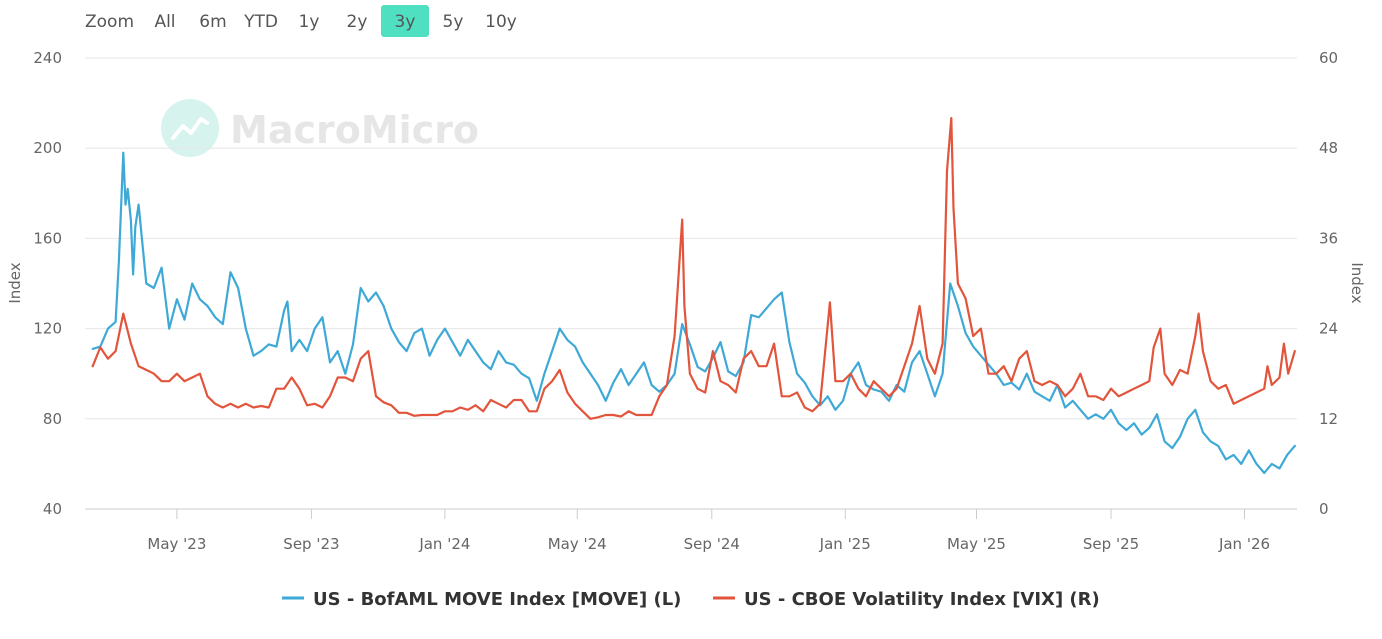  What do you see at coordinates (47, 329) in the screenshot?
I see `y-left-tick-label: 120` at bounding box center [47, 329].